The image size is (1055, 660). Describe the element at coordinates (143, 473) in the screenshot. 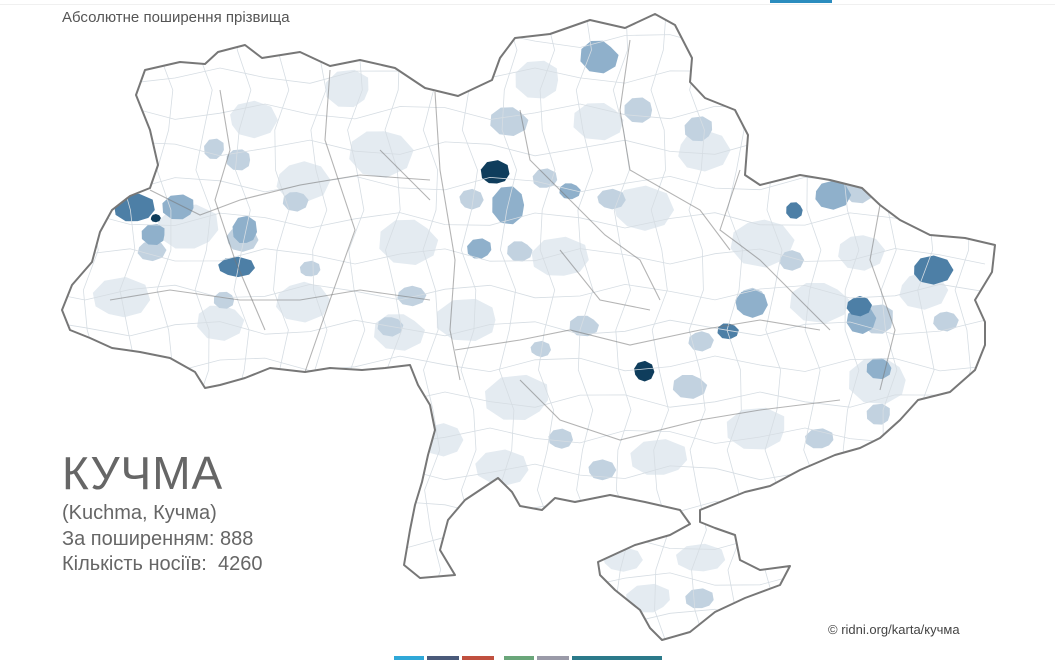

I see `surname-title: КУЧМА` at that location.